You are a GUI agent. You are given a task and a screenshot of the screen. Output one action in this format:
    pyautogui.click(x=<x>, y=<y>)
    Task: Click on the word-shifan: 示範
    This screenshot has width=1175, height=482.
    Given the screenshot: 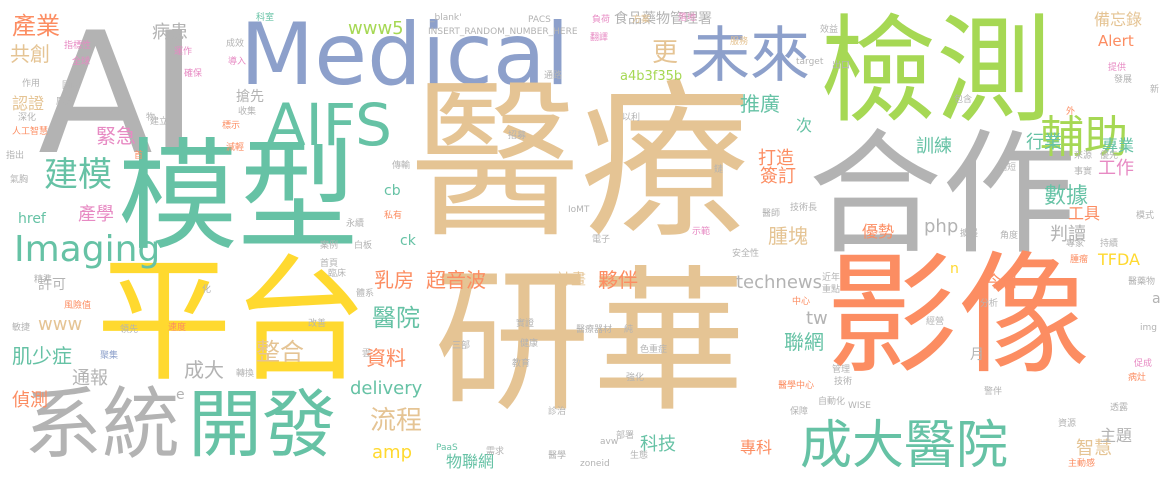 What is the action you would take?
    pyautogui.click(x=701, y=232)
    